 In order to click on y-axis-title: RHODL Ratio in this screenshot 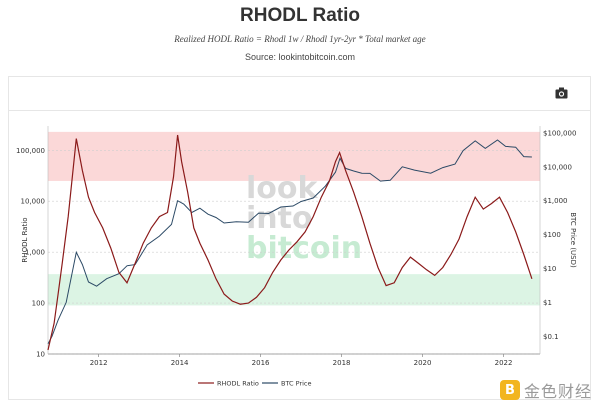, I will do `click(25, 239)`.